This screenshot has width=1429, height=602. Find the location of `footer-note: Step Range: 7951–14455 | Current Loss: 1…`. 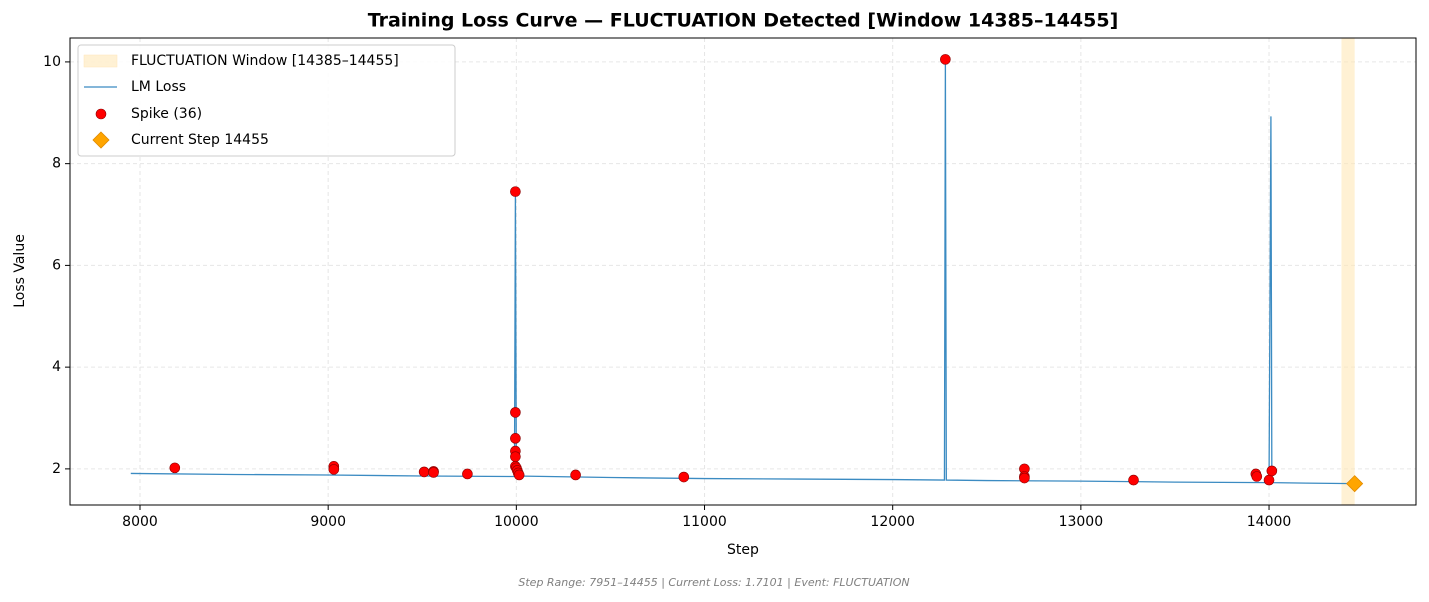

footer-note: Step Range: 7951–14455 | Current Loss: 1… is located at coordinates (713, 582).